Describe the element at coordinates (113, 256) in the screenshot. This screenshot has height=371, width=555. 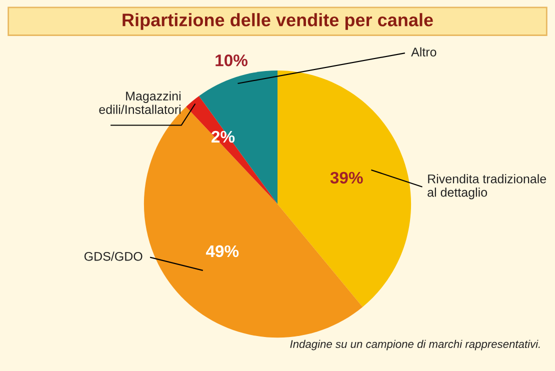
I see `slice-label: GDS/GDO` at that location.